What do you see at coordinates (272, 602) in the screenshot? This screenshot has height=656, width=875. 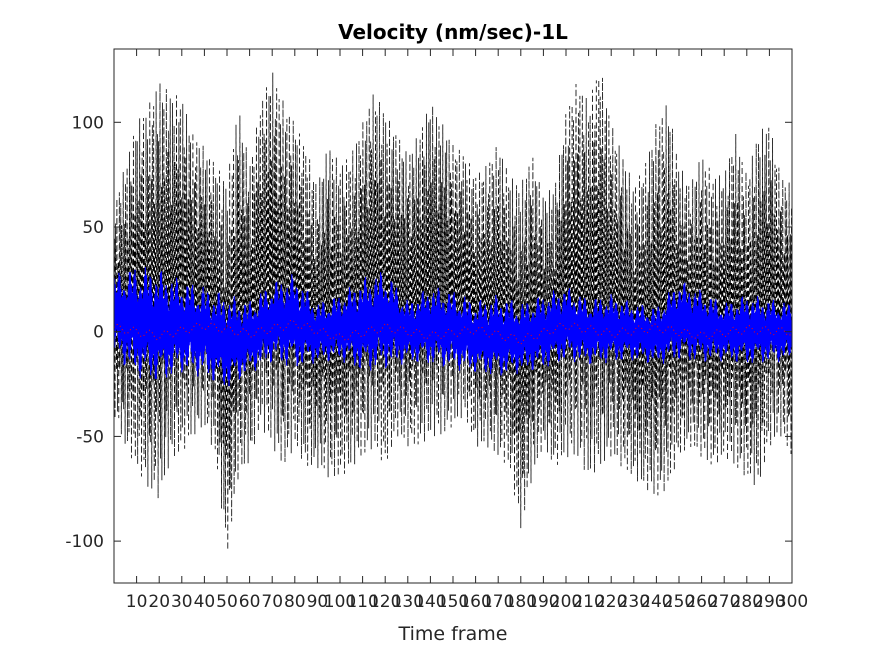 I see `x-tick-label: 70` at bounding box center [272, 602].